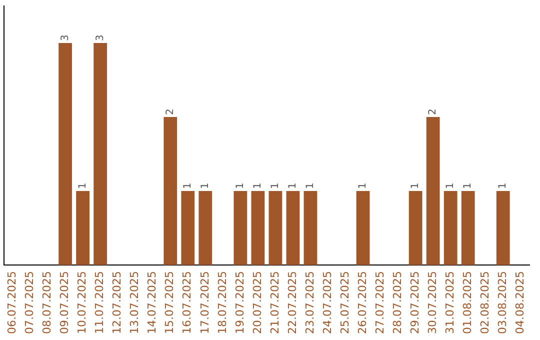 The width and height of the screenshot is (540, 340). I want to click on x-tick-label: 25.07.2025, so click(345, 302).